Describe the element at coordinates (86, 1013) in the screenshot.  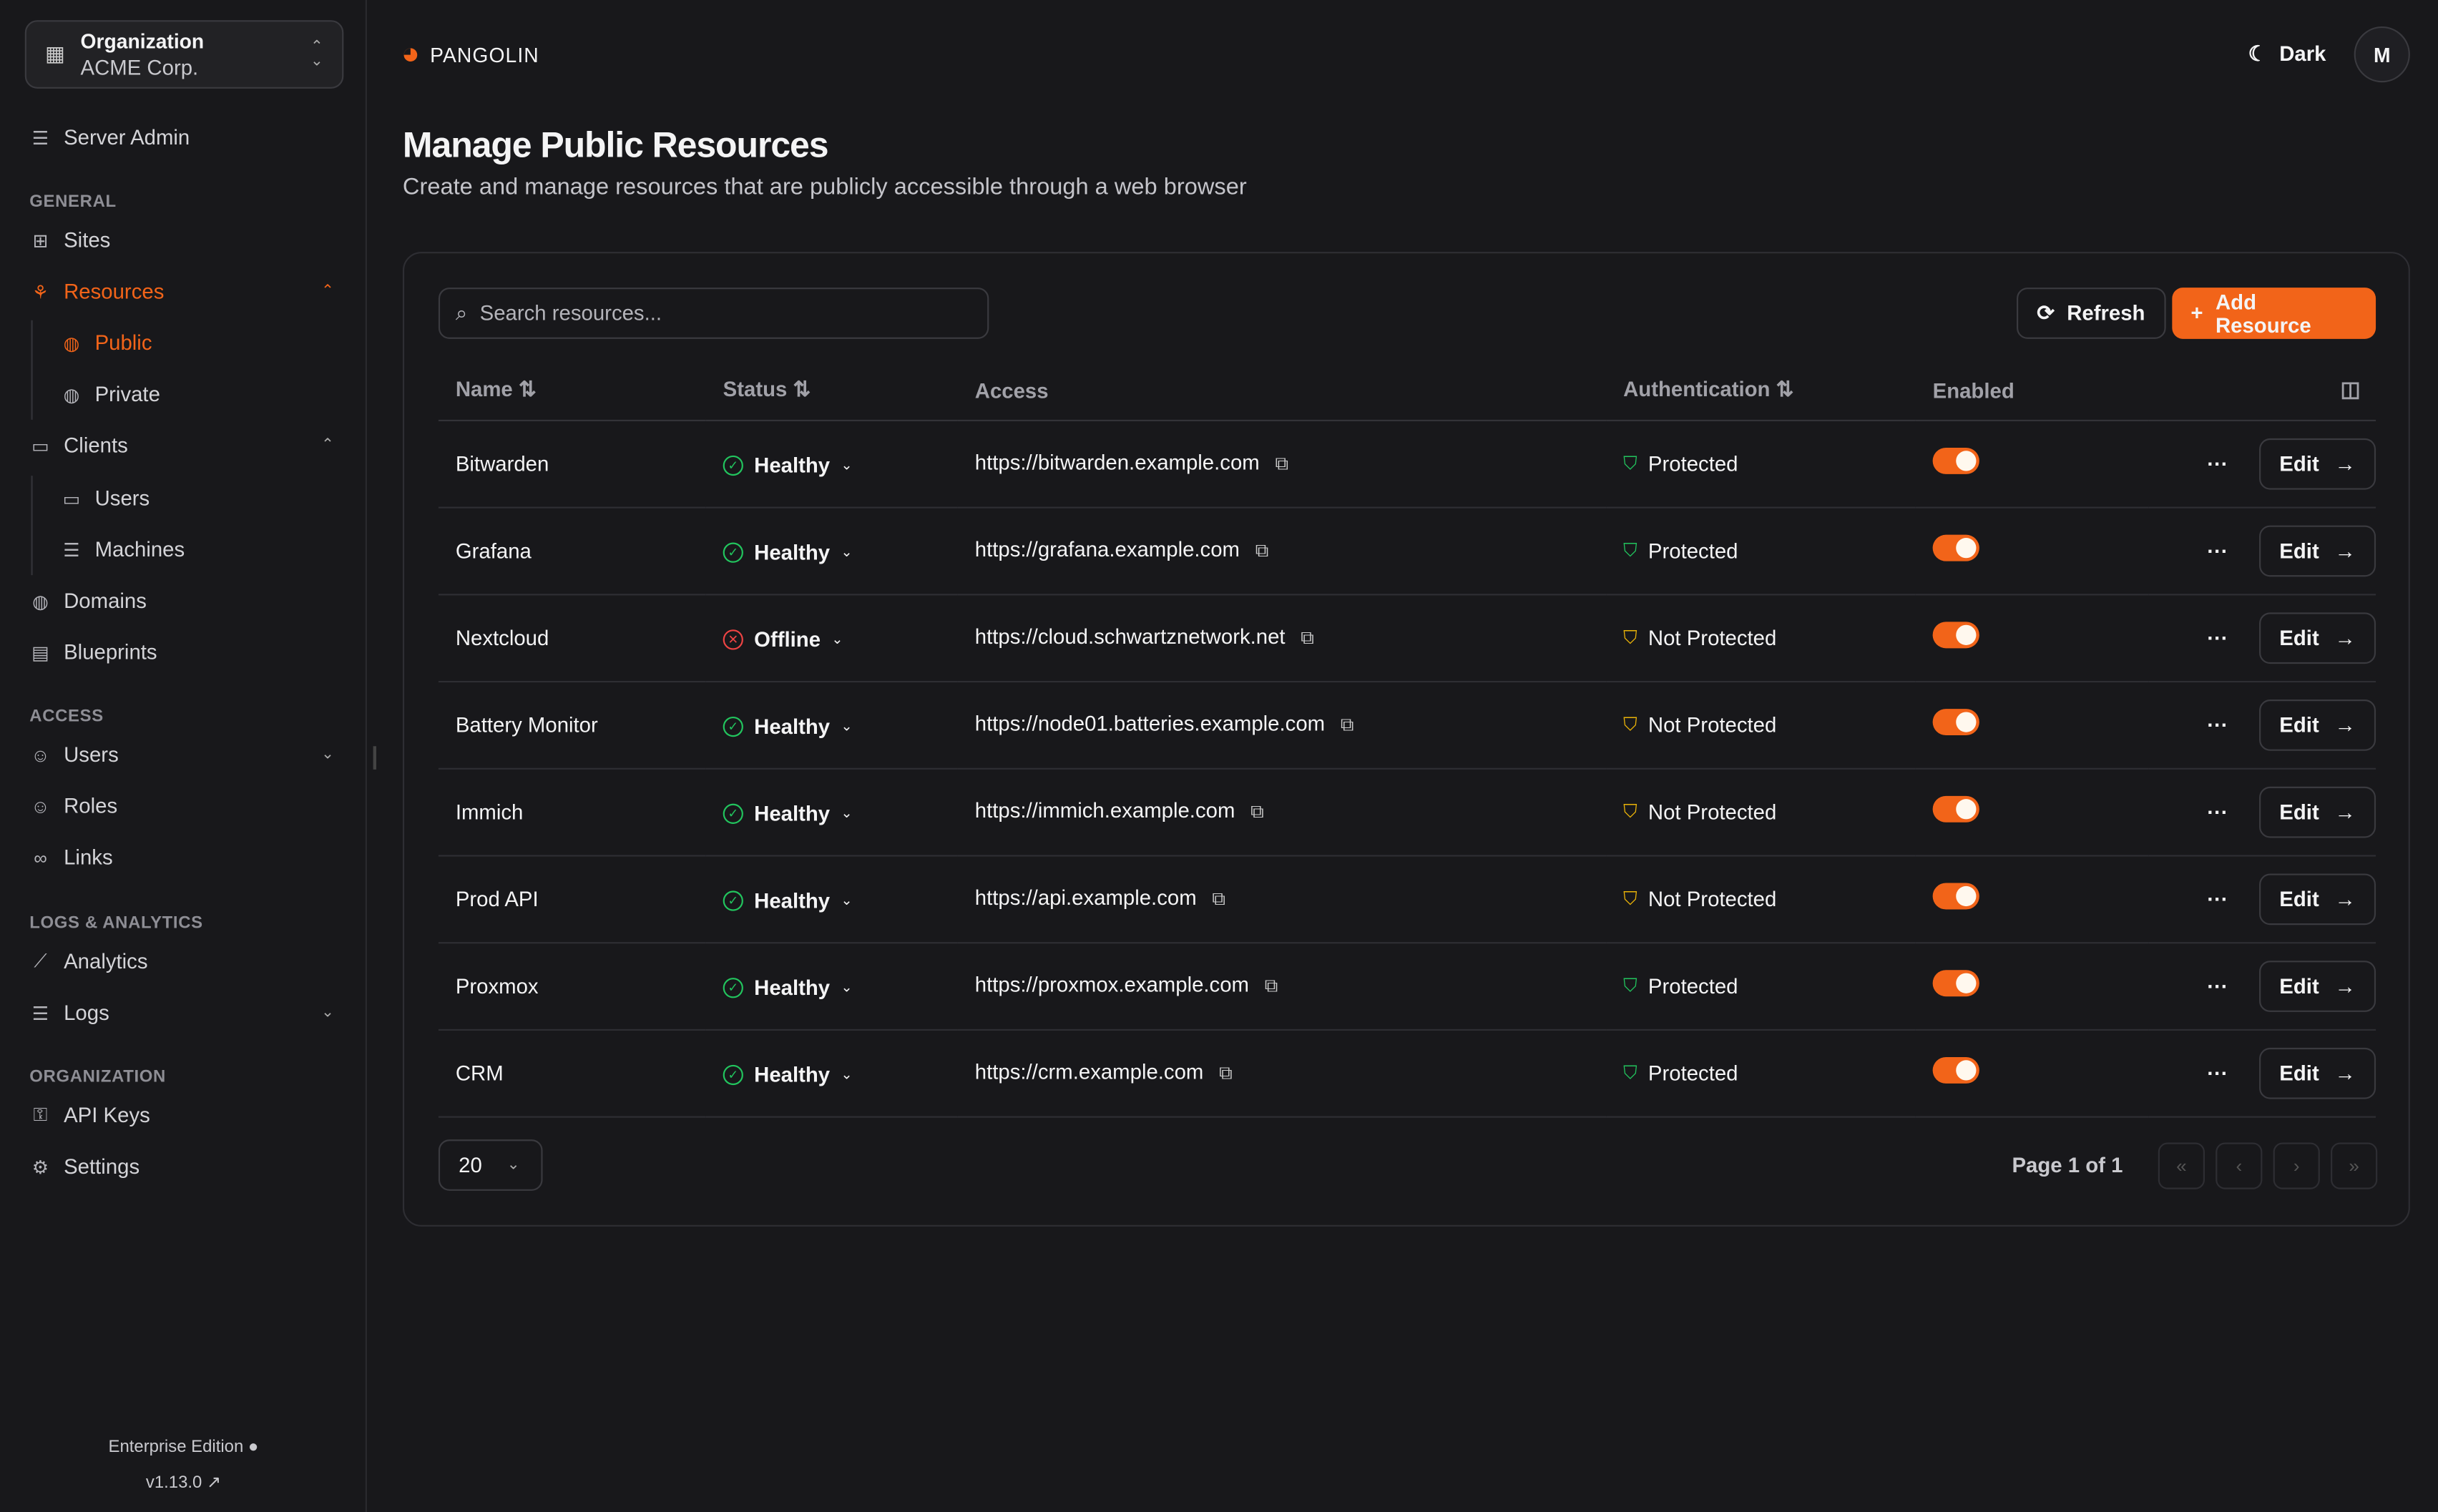
I see `nav-label: Logs` at that location.